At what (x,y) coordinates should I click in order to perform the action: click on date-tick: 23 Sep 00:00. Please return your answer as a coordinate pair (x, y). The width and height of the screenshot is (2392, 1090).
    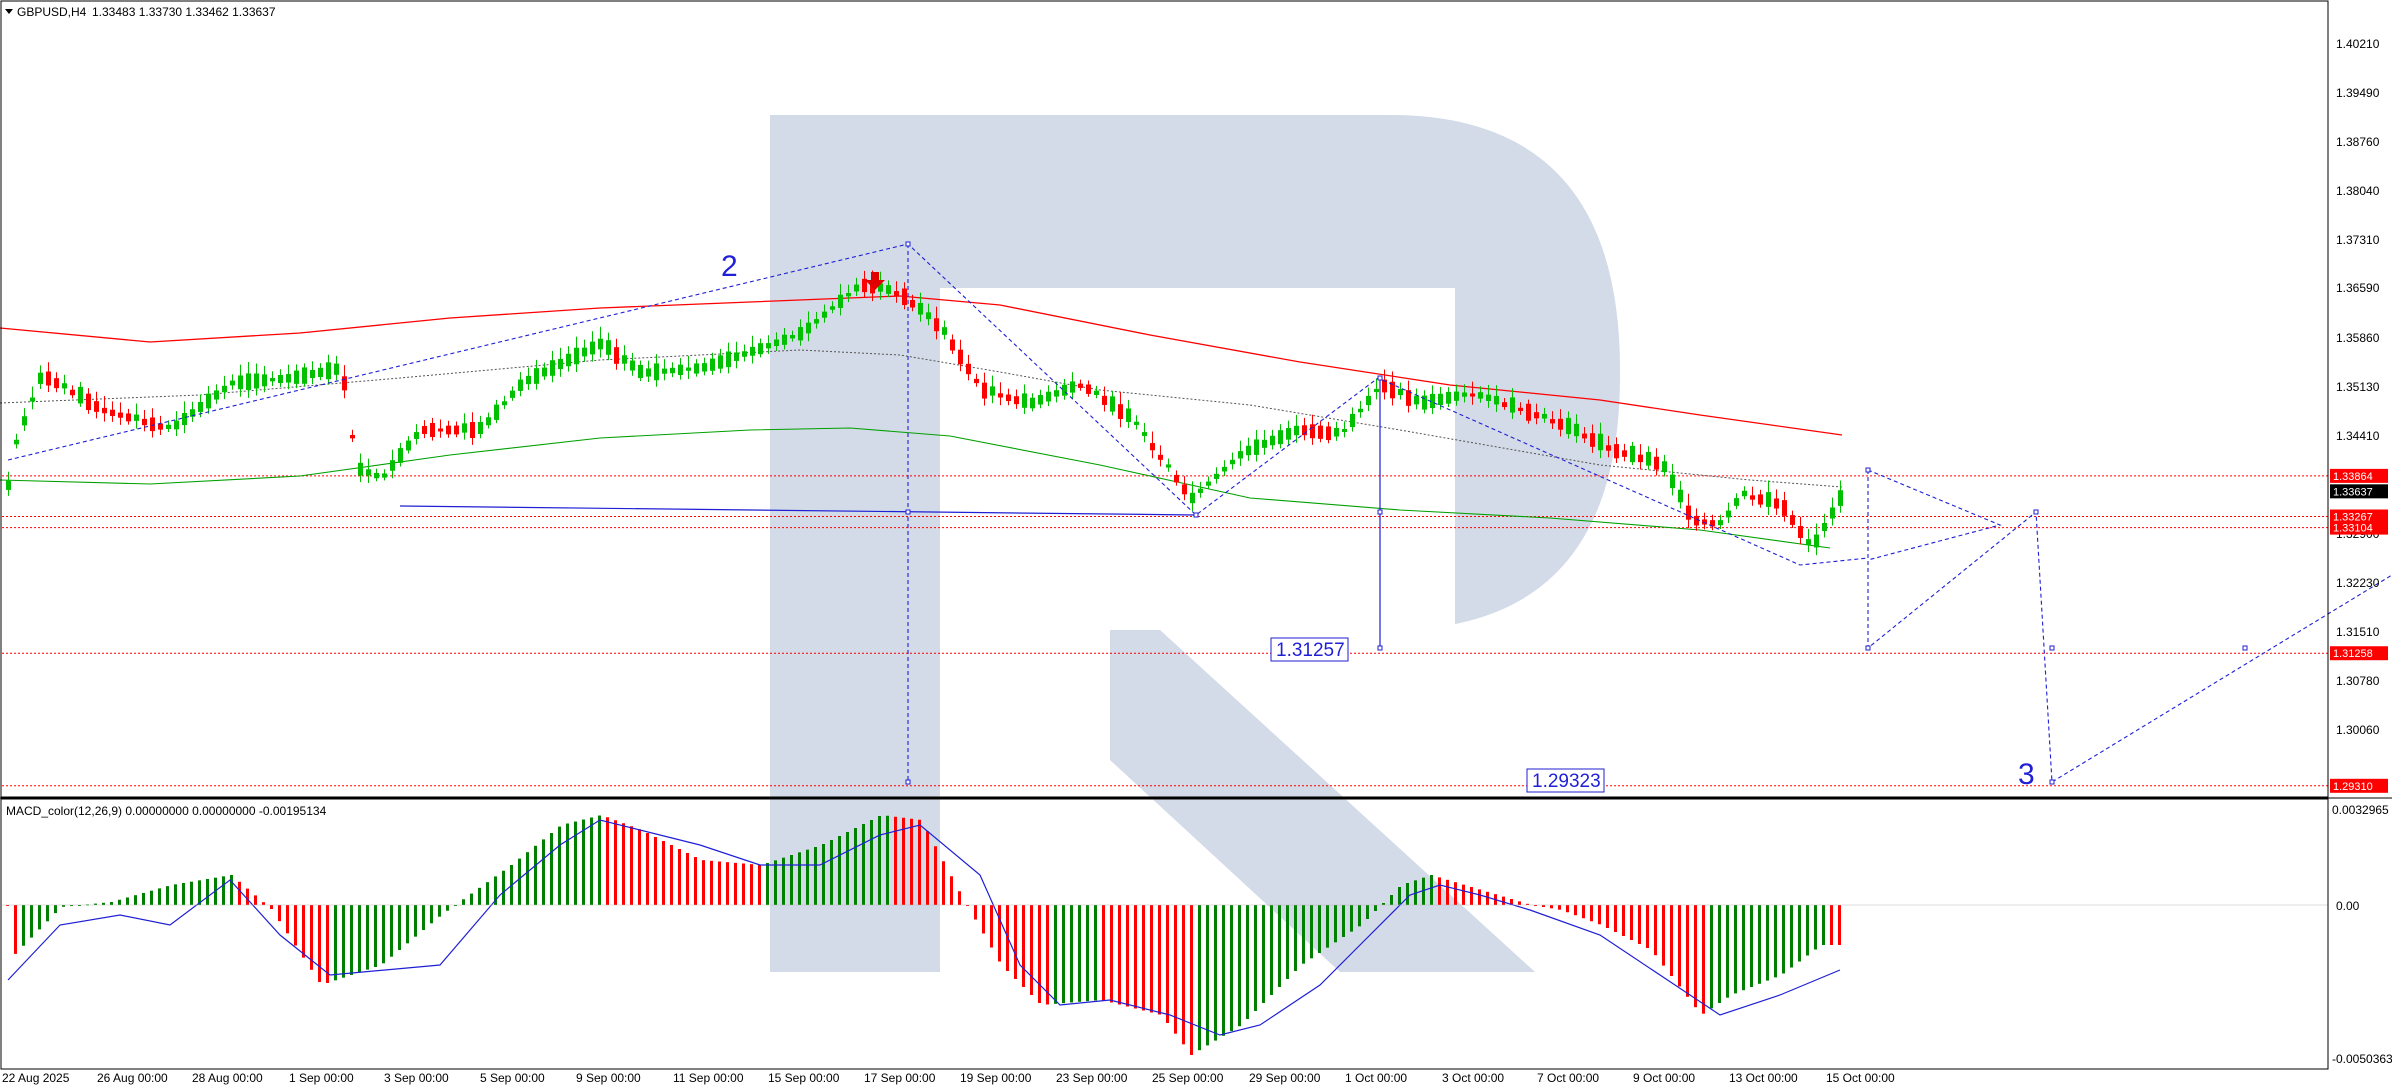
    Looking at the image, I should click on (1092, 1078).